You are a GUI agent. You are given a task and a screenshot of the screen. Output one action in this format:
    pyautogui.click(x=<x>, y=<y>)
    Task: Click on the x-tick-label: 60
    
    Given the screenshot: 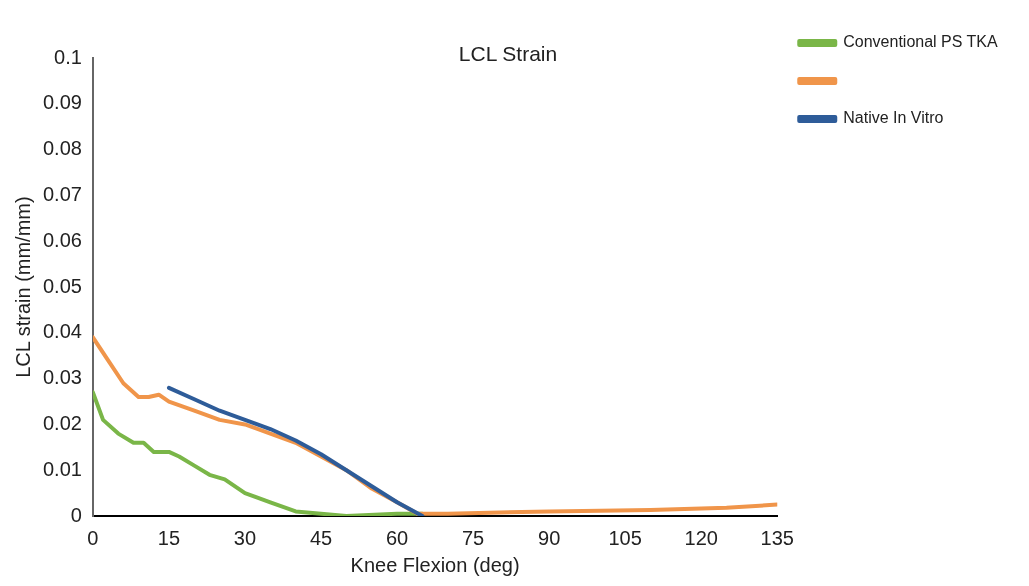 What is the action you would take?
    pyautogui.click(x=397, y=537)
    